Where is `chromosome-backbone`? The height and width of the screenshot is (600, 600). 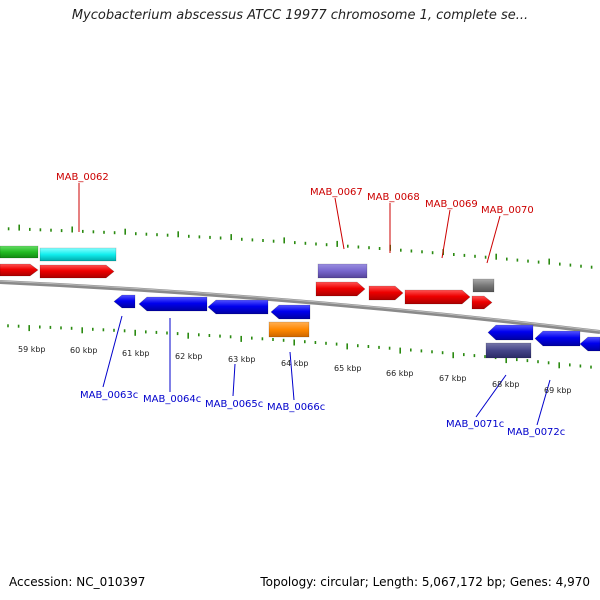
chromosome-backbone is located at coordinates (300, 307).